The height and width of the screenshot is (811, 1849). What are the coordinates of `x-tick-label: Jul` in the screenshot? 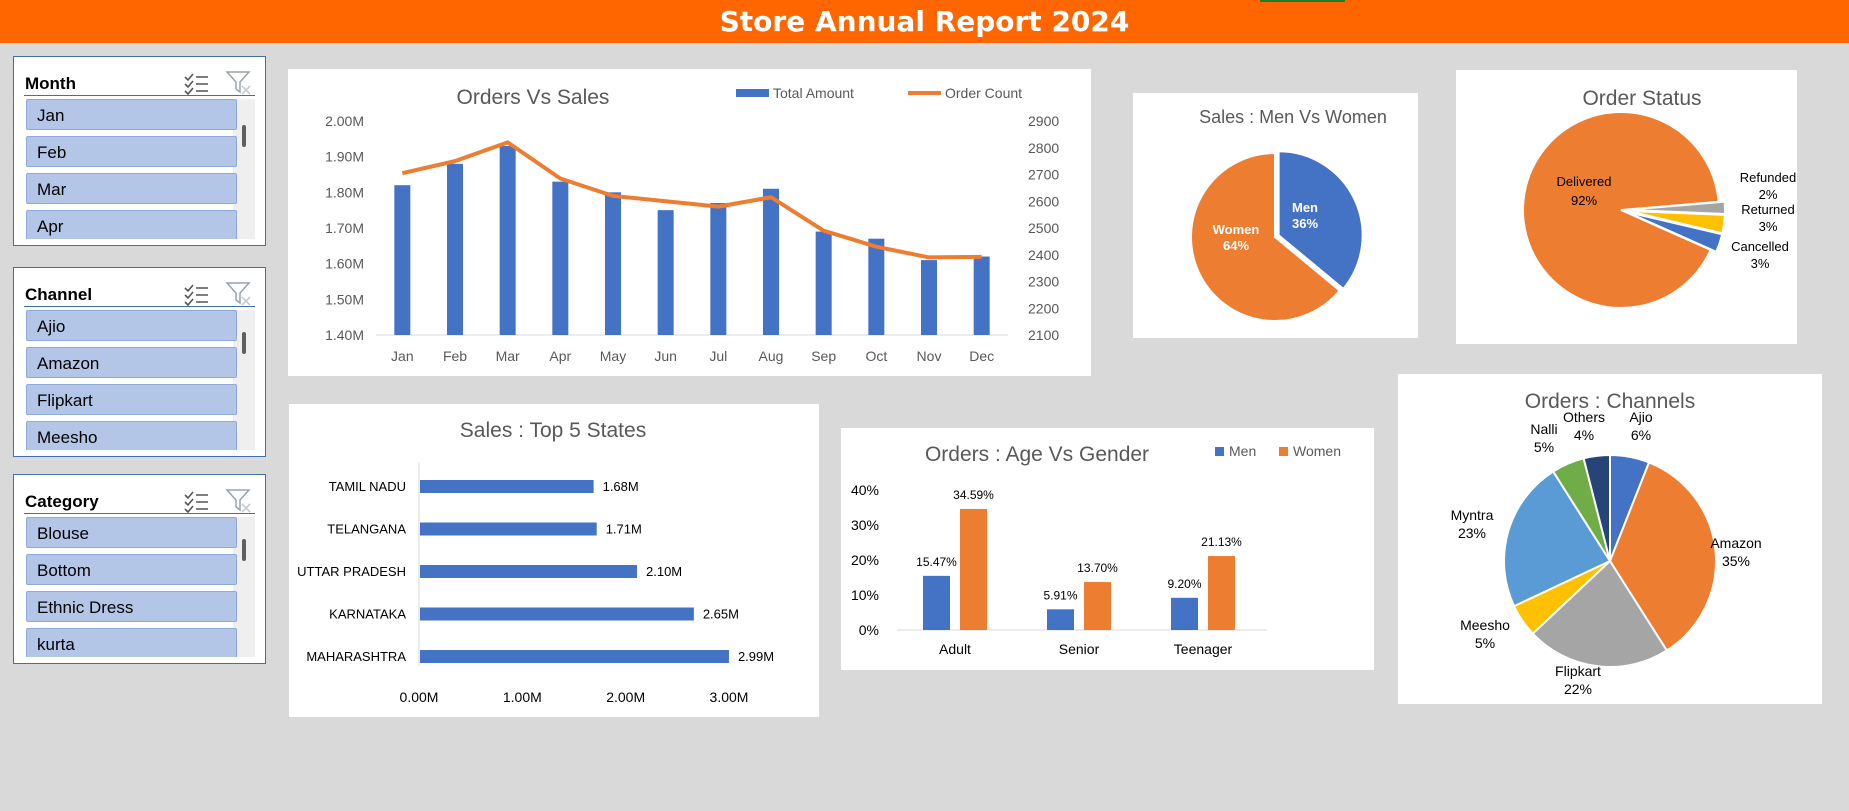 It's located at (718, 356).